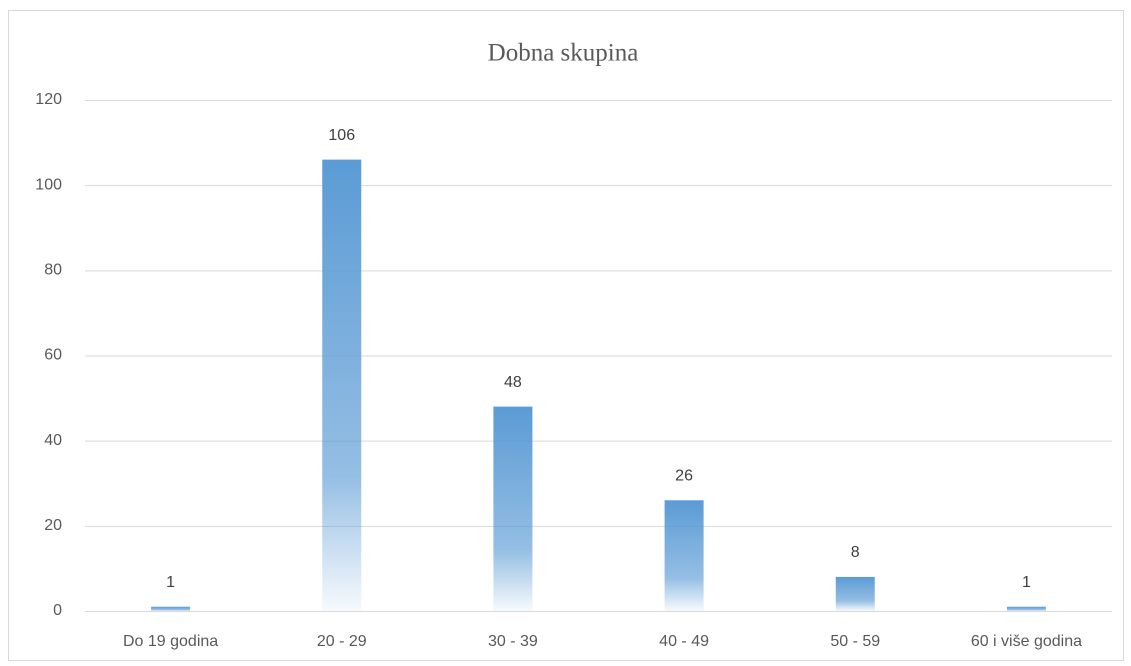 The height and width of the screenshot is (666, 1131). What do you see at coordinates (57, 610) in the screenshot?
I see `y-tick-label: 0` at bounding box center [57, 610].